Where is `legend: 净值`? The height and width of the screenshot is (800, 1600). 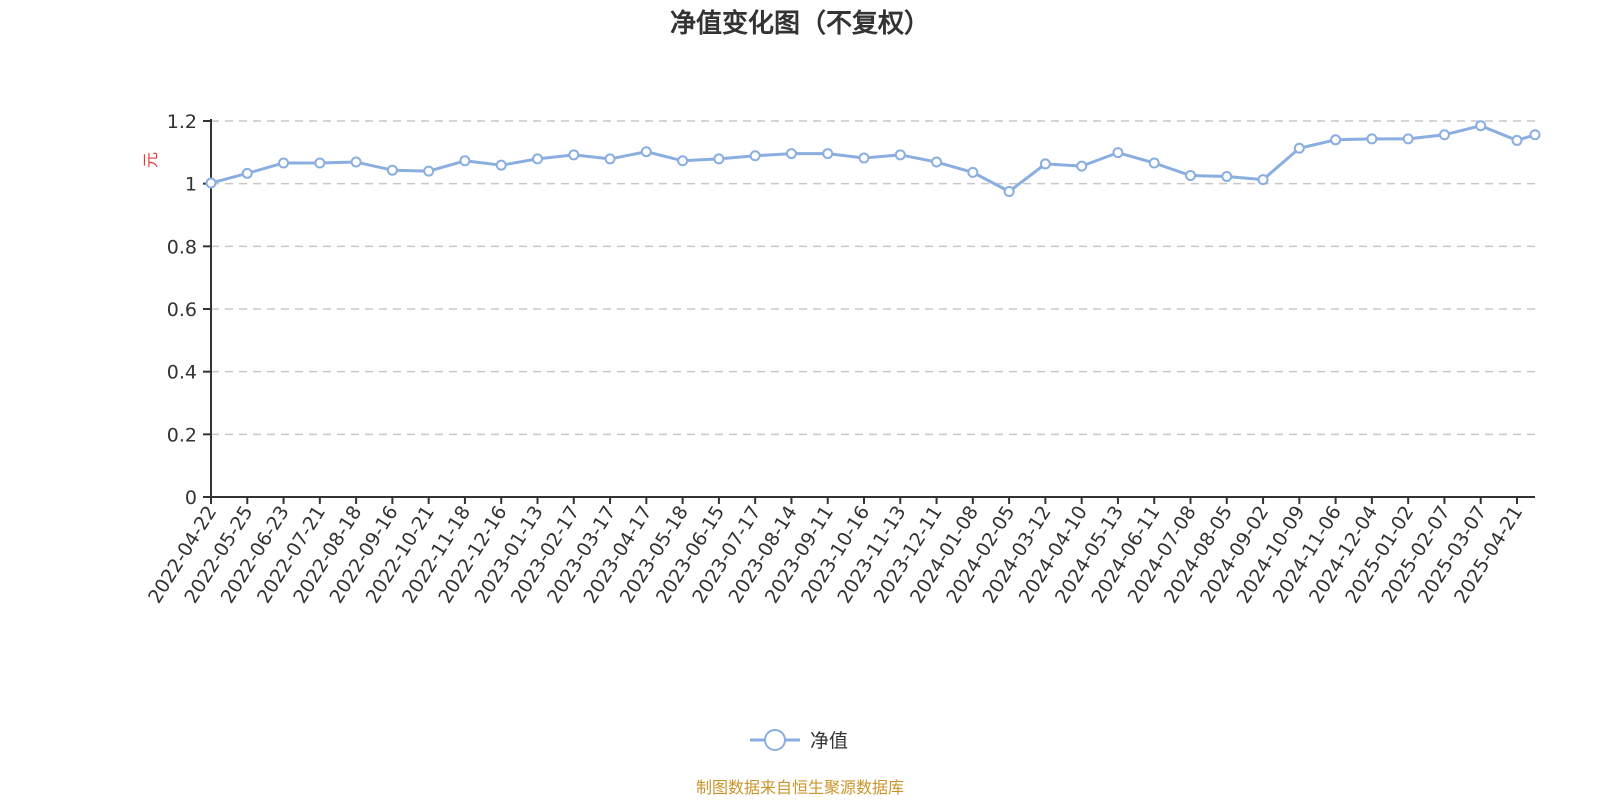
legend: 净值 is located at coordinates (799, 740).